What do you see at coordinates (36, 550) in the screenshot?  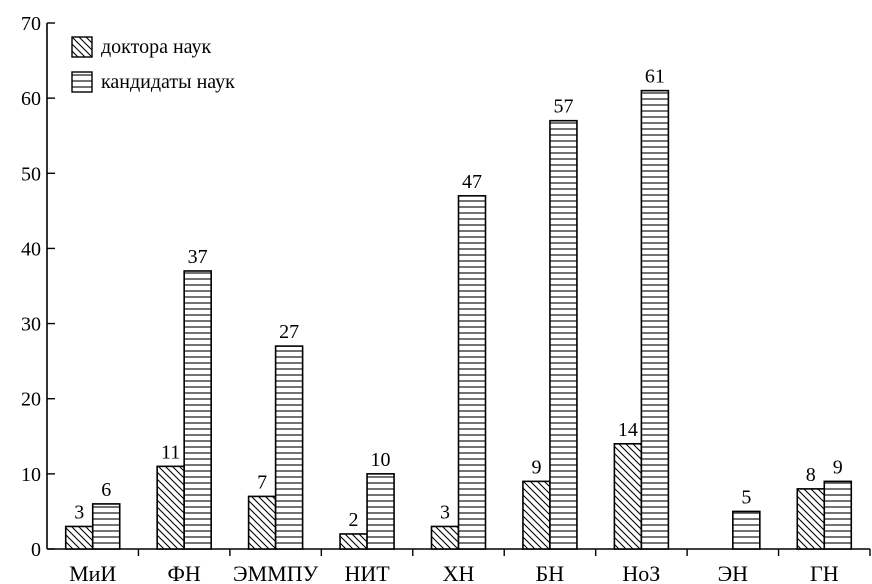 I see `y-tick-label: 0` at bounding box center [36, 550].